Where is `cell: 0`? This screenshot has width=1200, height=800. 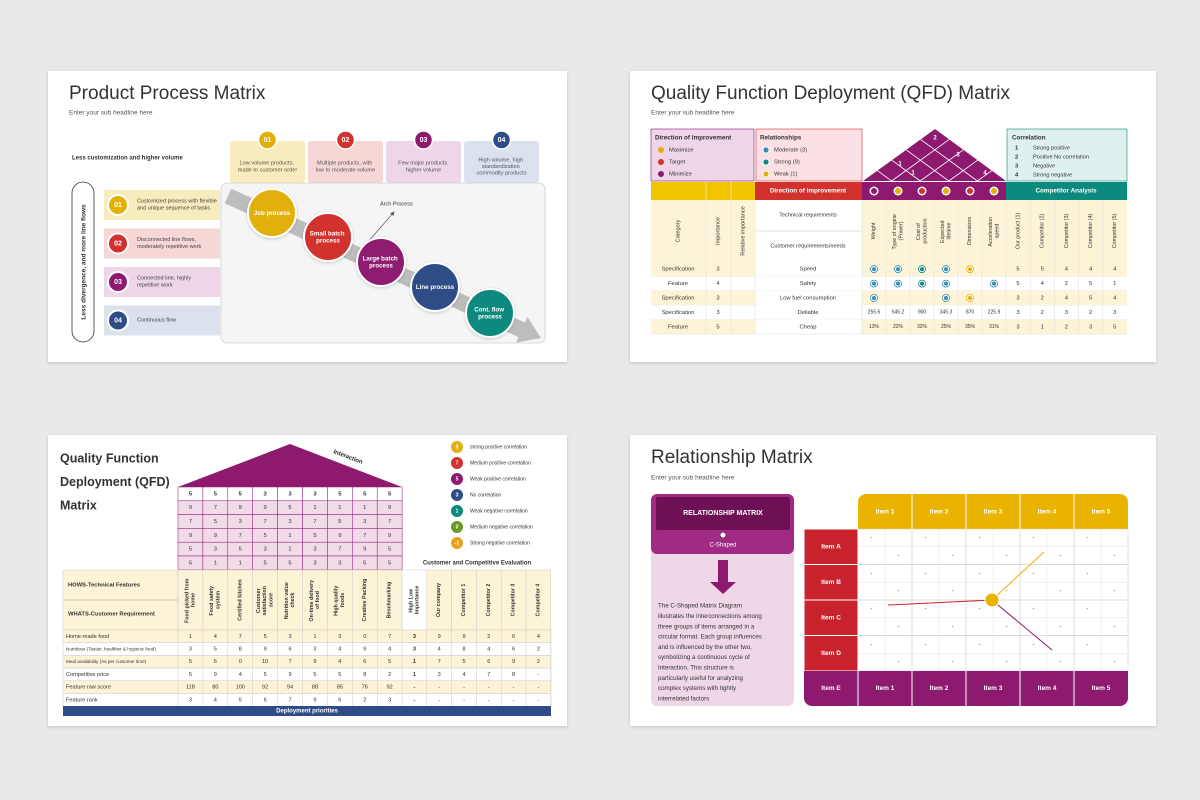 cell: 0 is located at coordinates (364, 637).